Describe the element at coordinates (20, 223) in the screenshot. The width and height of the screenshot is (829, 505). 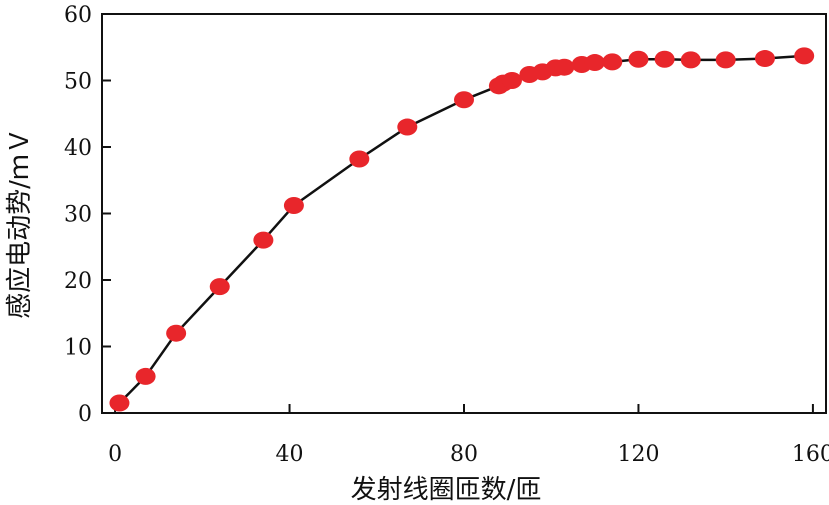
I see `y-axis-label: 感应电动势/ｍＶ` at that location.